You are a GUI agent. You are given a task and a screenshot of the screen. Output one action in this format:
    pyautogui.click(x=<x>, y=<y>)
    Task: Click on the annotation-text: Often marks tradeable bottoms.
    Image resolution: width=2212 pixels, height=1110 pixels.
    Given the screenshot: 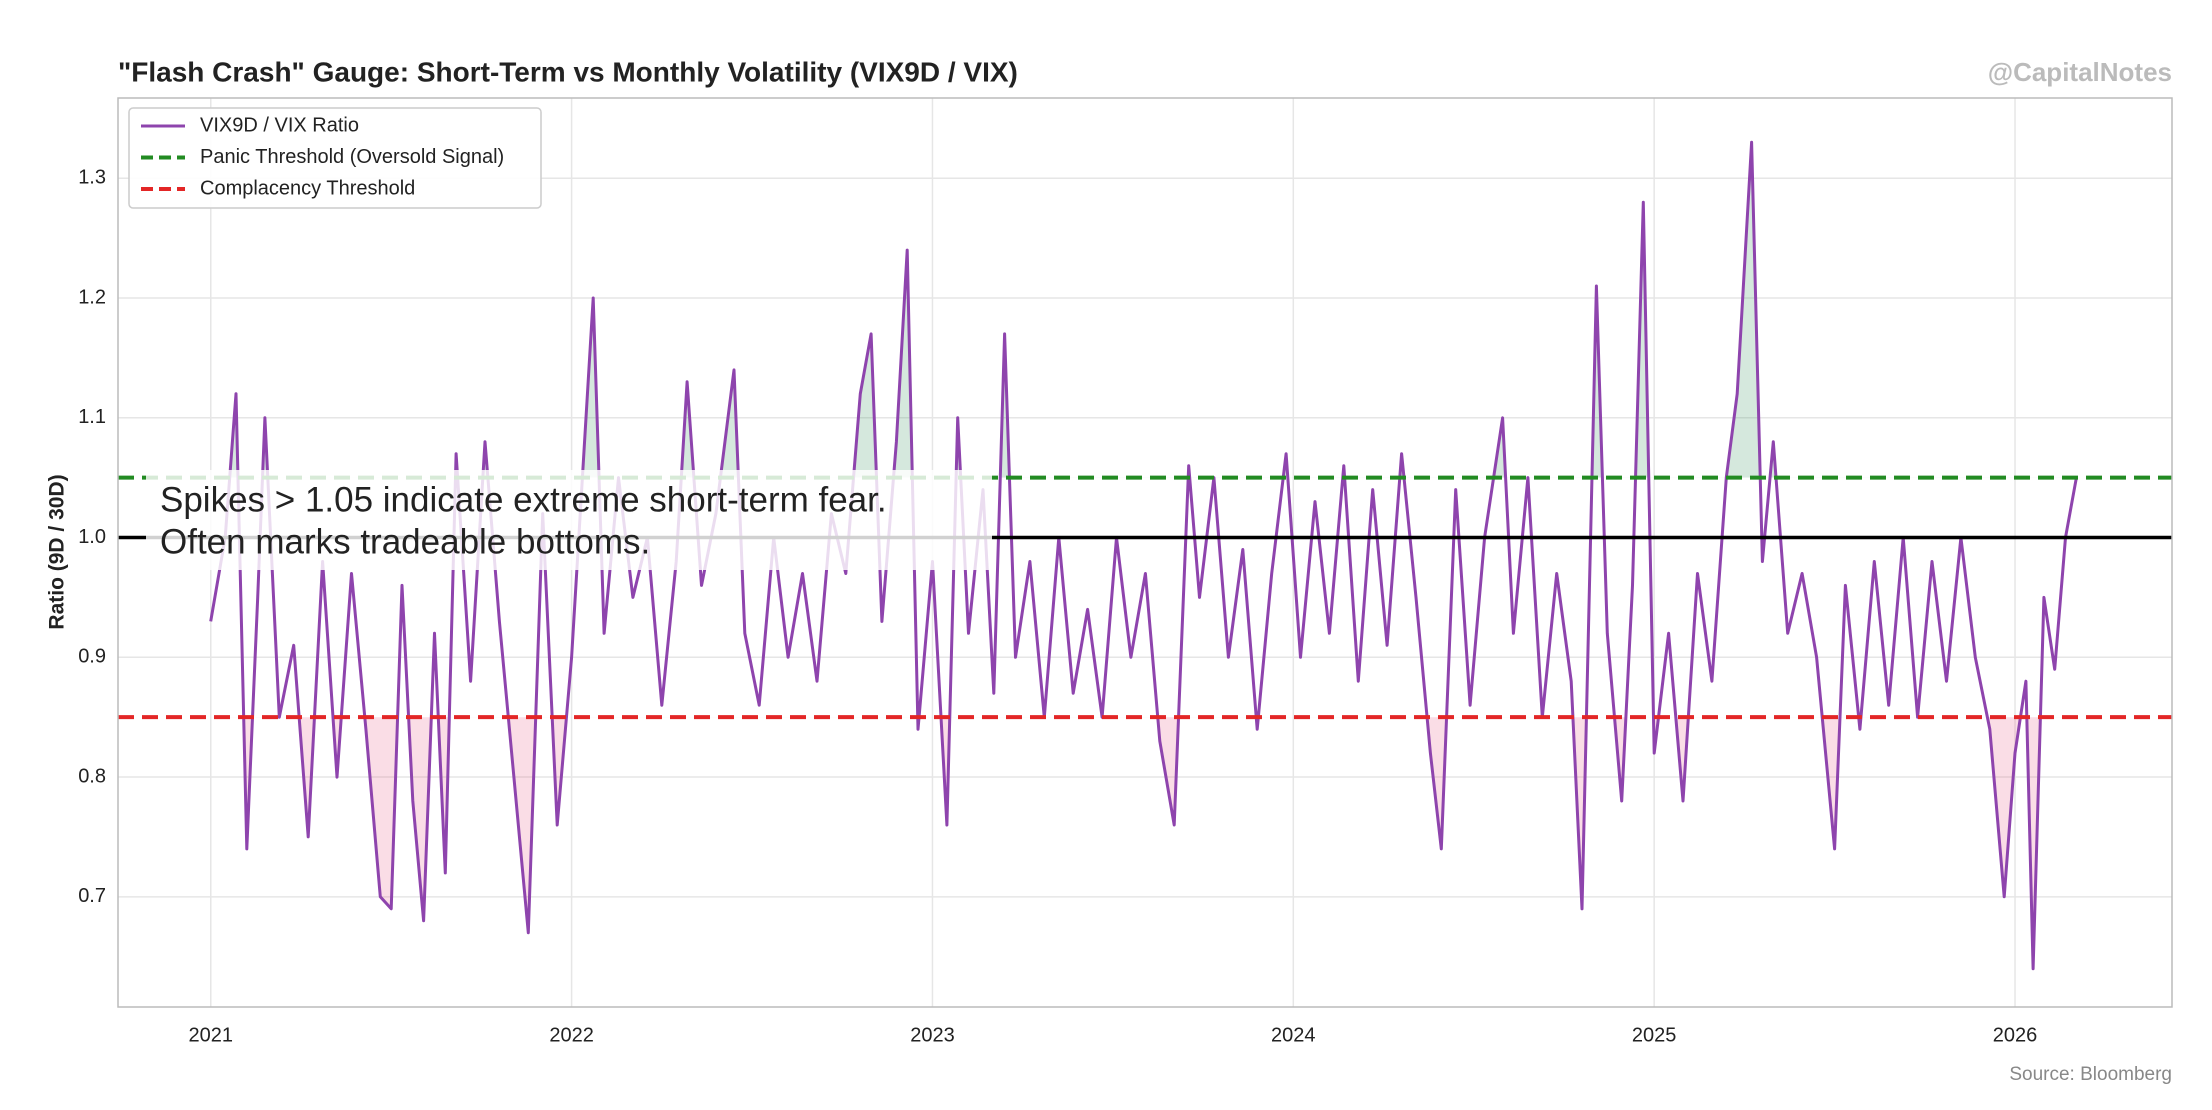 What is the action you would take?
    pyautogui.click(x=405, y=541)
    